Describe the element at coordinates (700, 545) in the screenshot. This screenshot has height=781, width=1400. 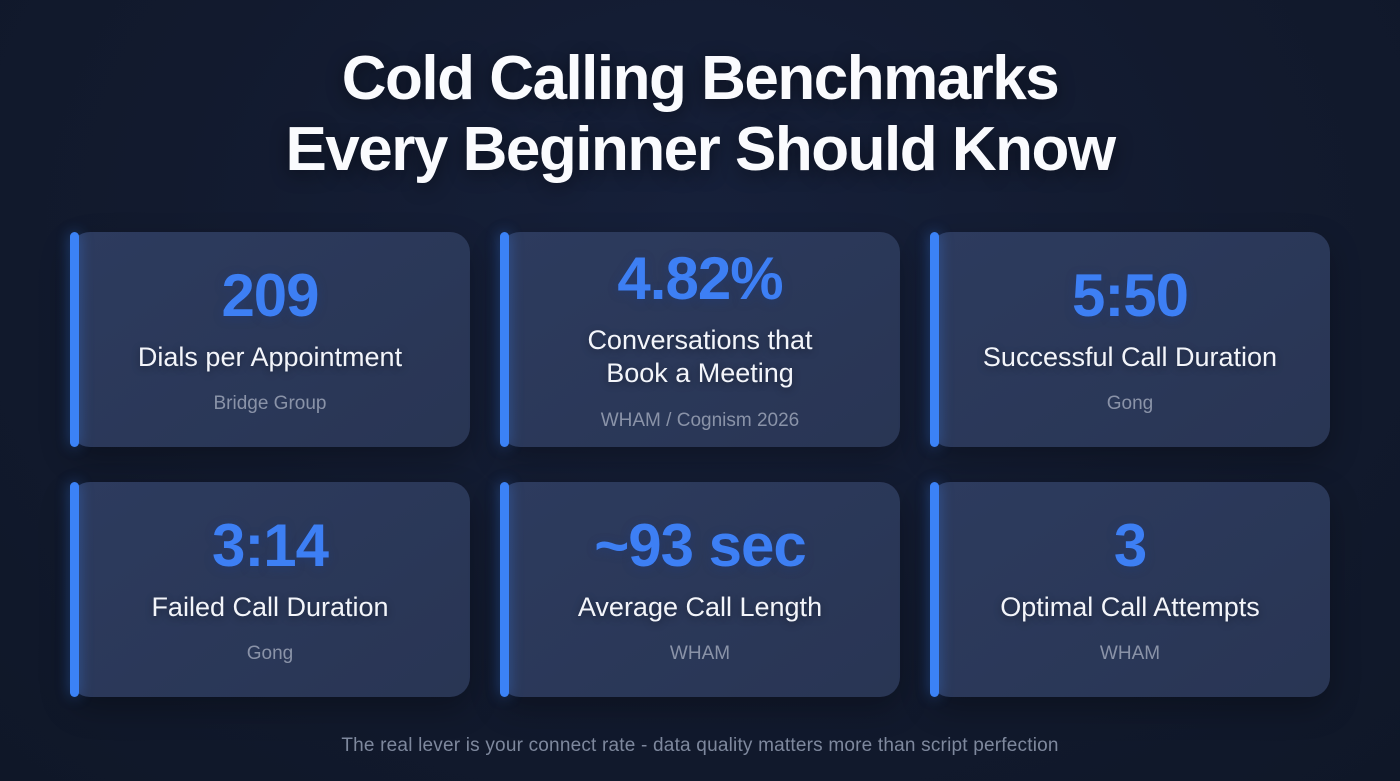
I see `stat-value: ~93 sec` at that location.